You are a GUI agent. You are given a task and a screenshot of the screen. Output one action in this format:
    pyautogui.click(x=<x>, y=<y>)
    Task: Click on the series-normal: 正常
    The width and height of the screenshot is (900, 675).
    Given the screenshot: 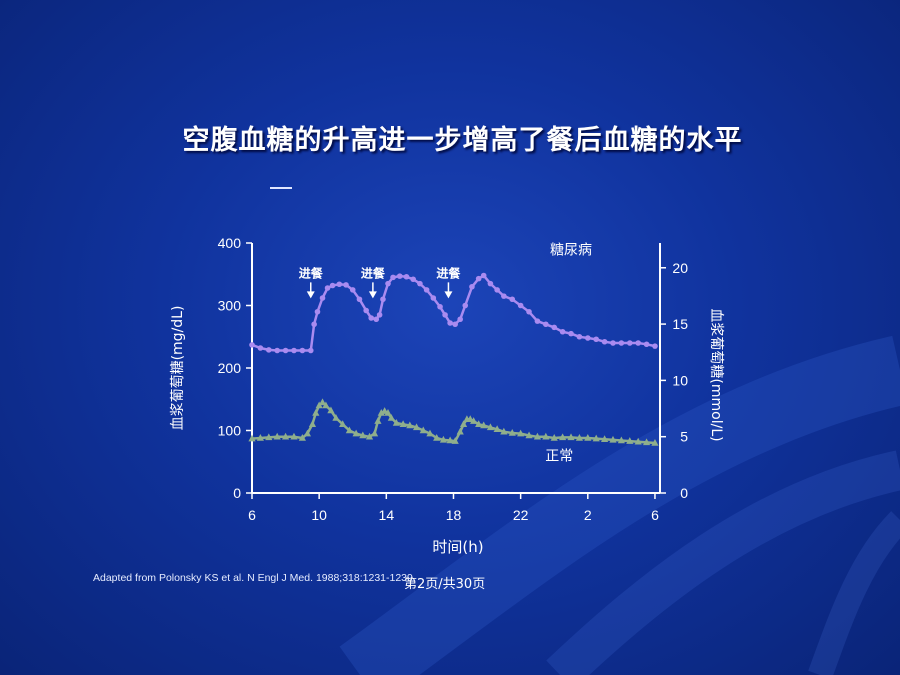 What is the action you would take?
    pyautogui.click(x=453, y=431)
    